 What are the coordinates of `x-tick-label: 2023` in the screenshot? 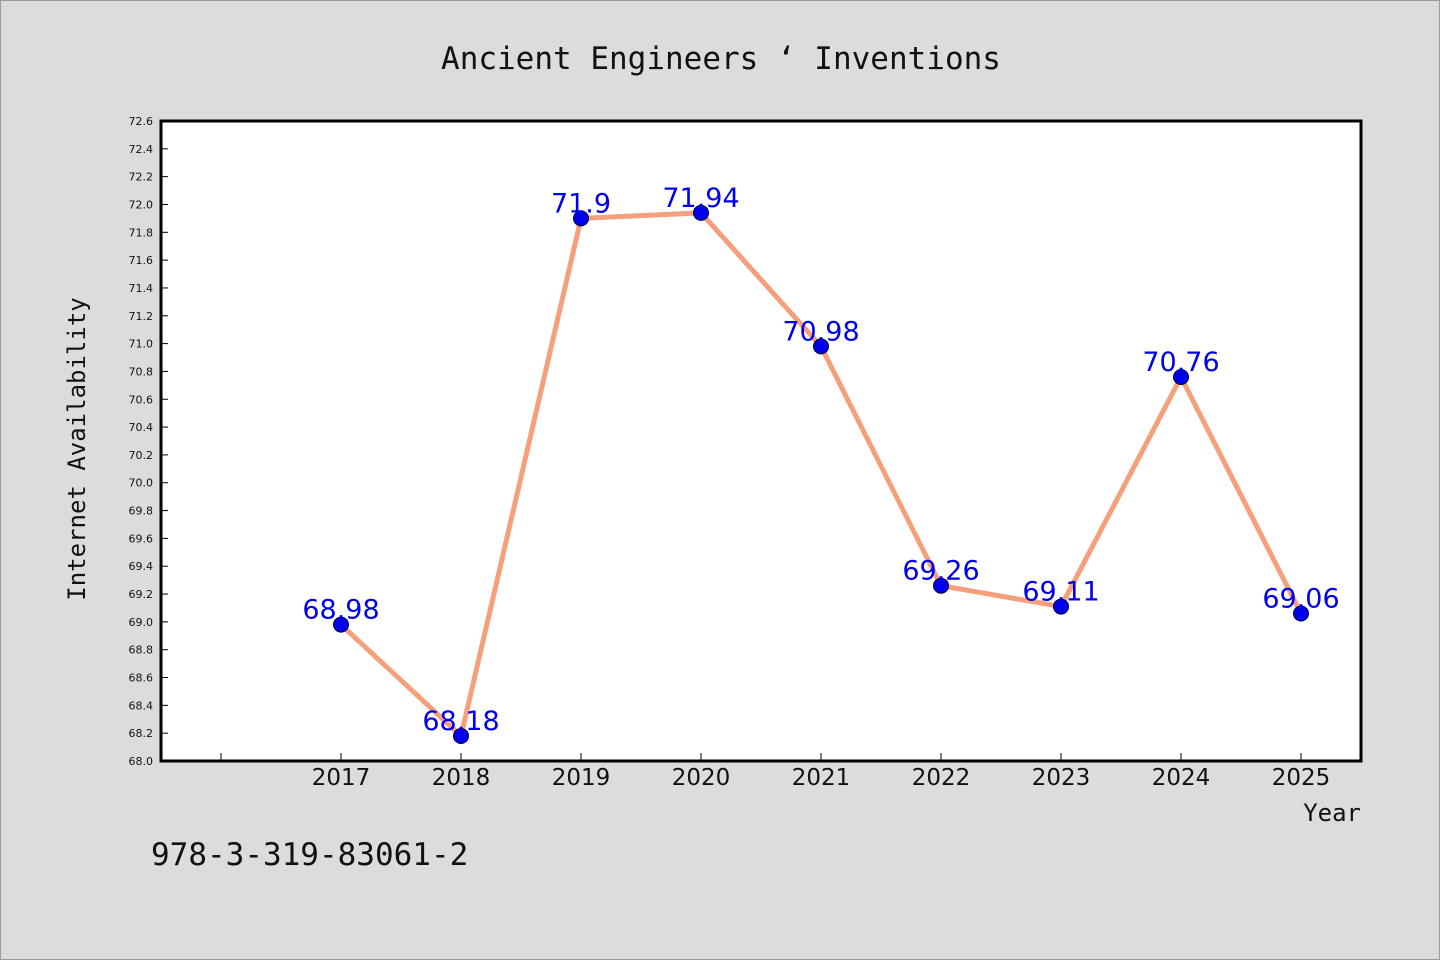 It's located at (1061, 778).